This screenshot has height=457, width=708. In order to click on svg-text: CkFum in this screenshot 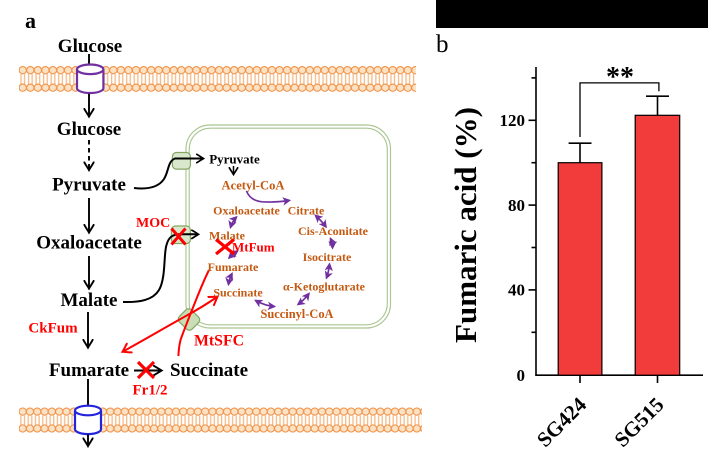, I will do `click(53, 329)`.